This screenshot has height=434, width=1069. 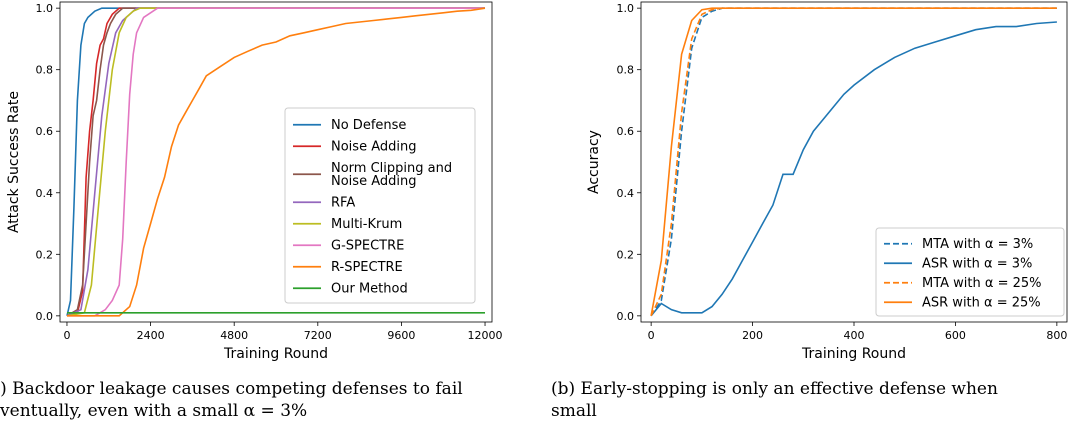 I want to click on x-tick-label: 2400, so click(x=151, y=335).